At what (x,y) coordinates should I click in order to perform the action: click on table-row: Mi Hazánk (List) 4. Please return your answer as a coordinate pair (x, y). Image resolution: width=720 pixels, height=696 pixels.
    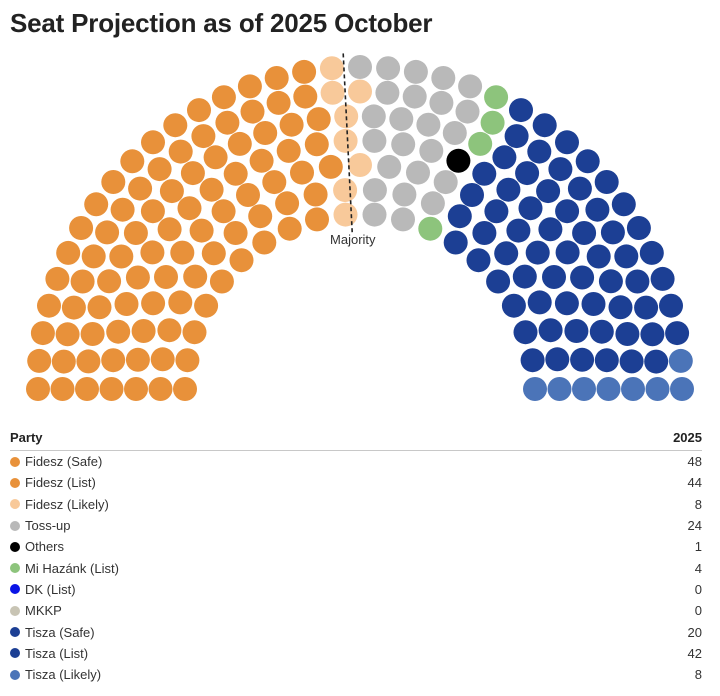
    Looking at the image, I should click on (356, 567).